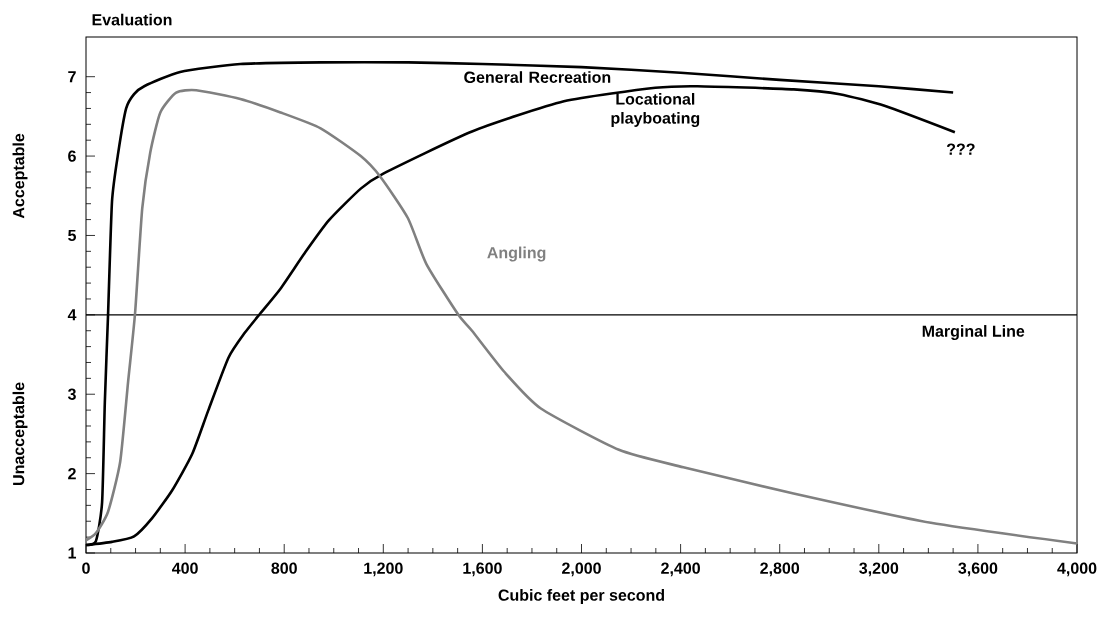 The height and width of the screenshot is (629, 1099). What do you see at coordinates (71, 394) in the screenshot?
I see `y-tick-label: 3` at bounding box center [71, 394].